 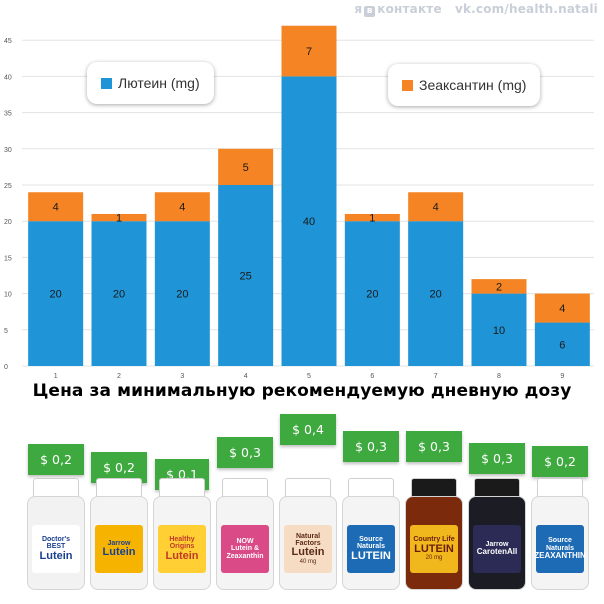 What do you see at coordinates (407, 85) in the screenshot?
I see `legend-zeaxanthin-swatch` at bounding box center [407, 85].